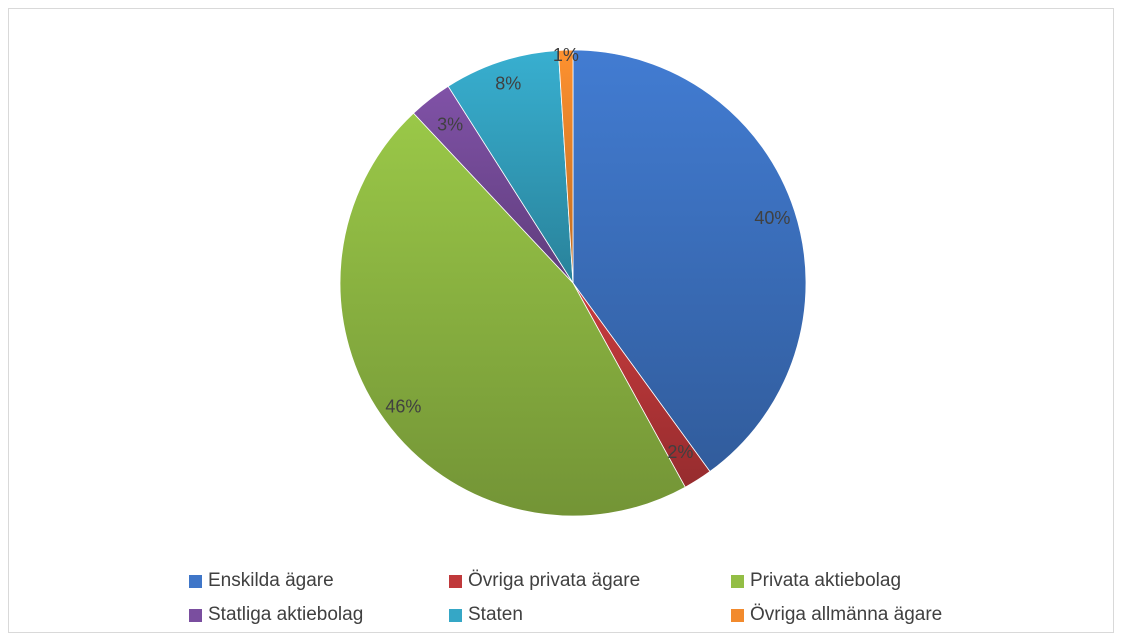 The width and height of the screenshot is (1123, 641). What do you see at coordinates (772, 218) in the screenshot?
I see `data-label-enskilda-agare: 40%` at bounding box center [772, 218].